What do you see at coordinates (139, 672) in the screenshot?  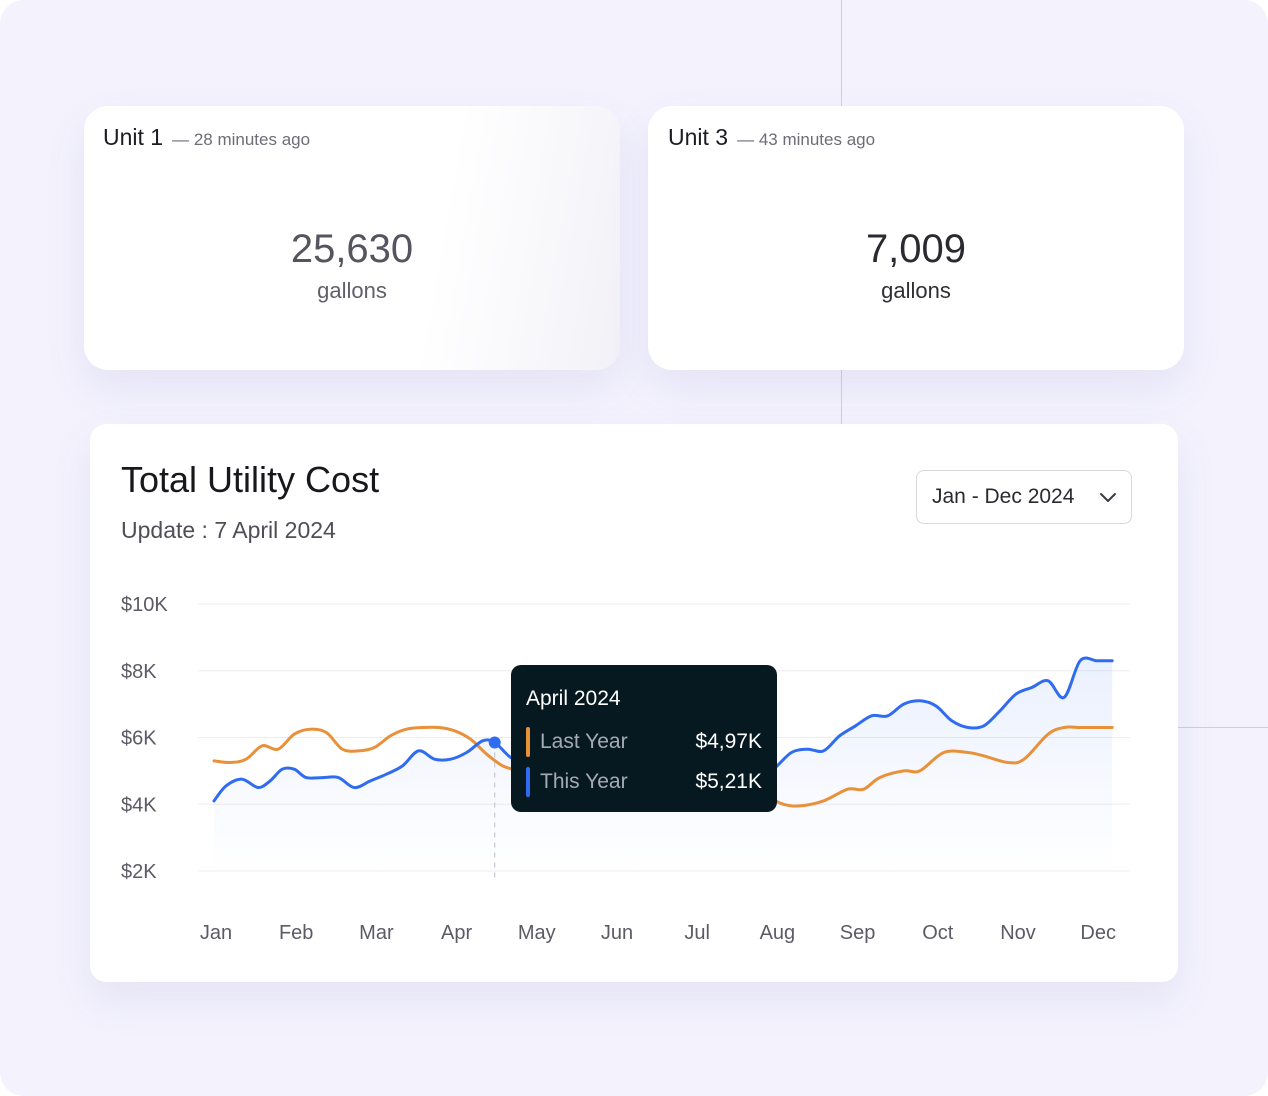 I see `y-tick-label: $8K` at bounding box center [139, 672].